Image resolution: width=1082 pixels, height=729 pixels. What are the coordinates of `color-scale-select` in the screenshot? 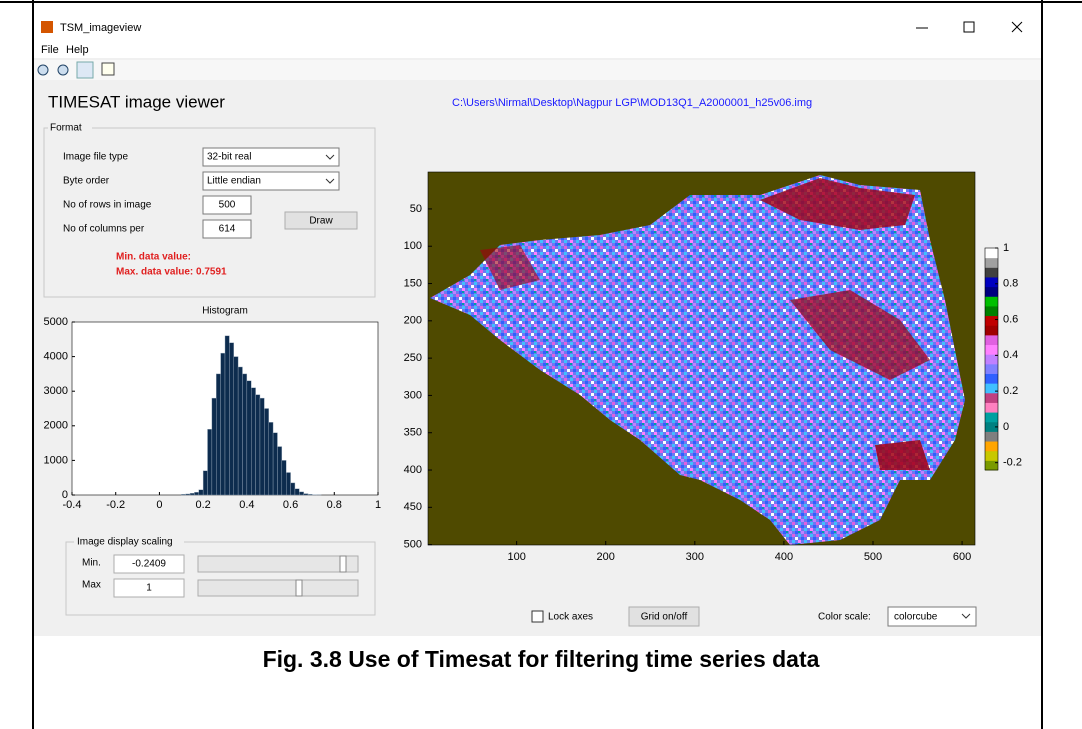 It's located at (932, 616).